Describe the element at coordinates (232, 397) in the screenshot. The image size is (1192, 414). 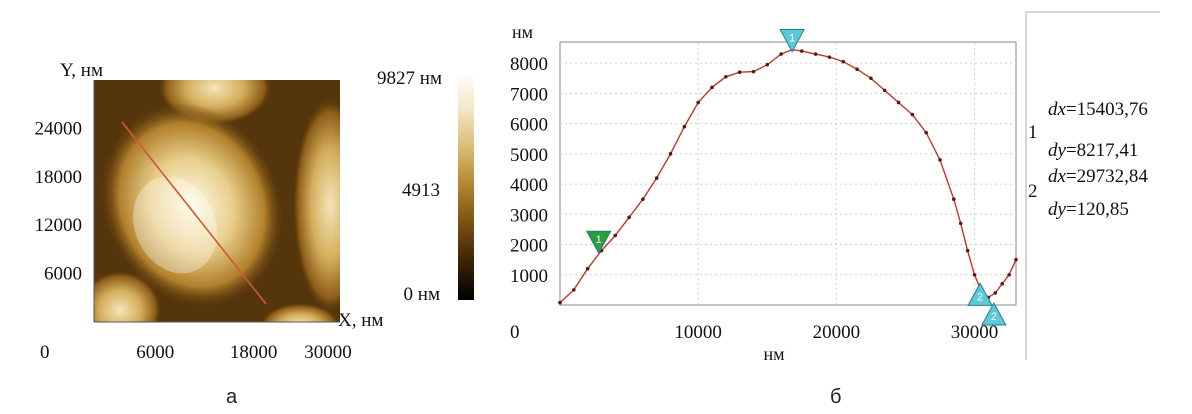
I see `panel-label-a: а` at that location.